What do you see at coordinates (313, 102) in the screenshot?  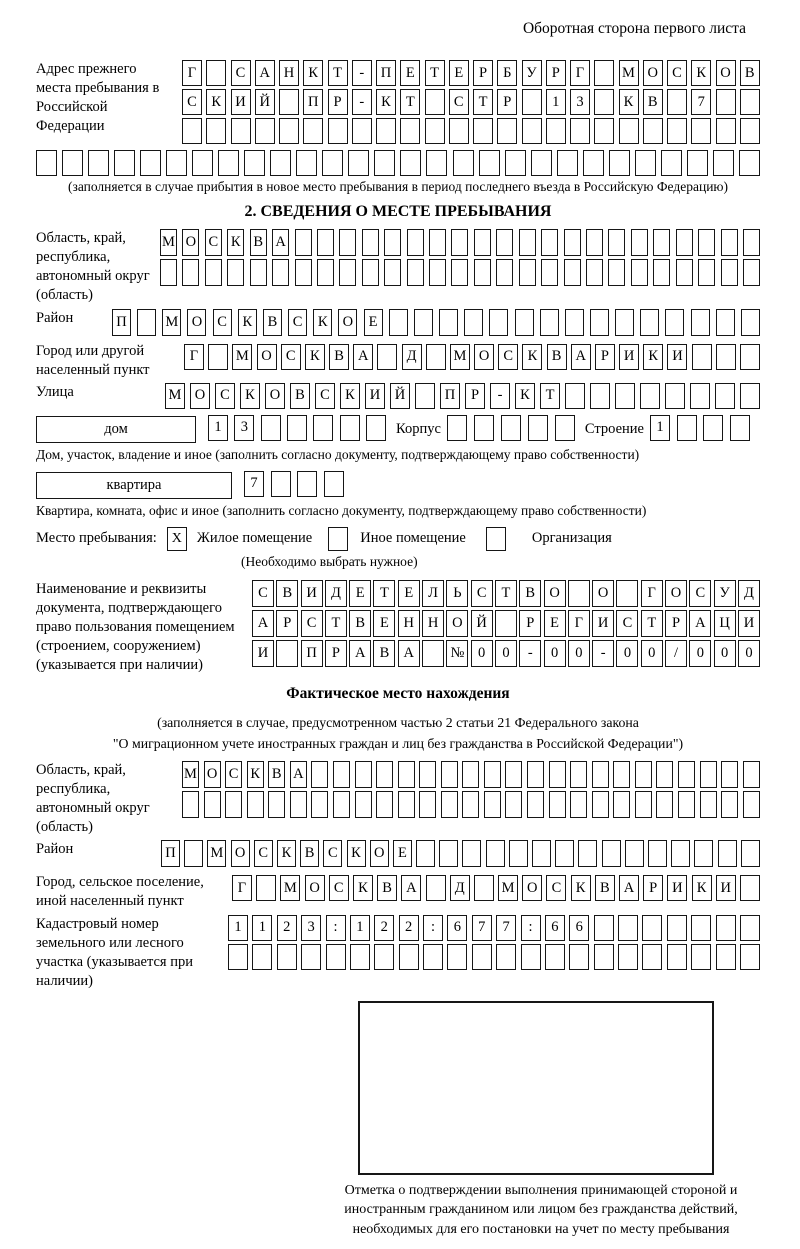 I see `char-box: П` at bounding box center [313, 102].